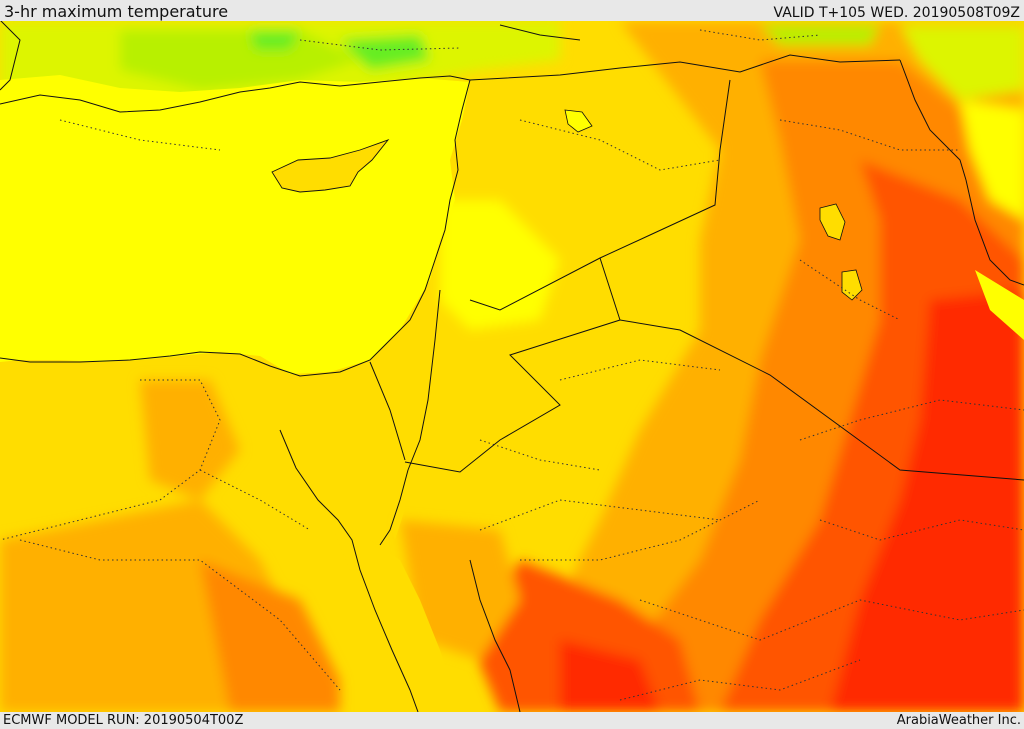  I want to click on credit-label: ArabiaWeather Inc., so click(958, 720).